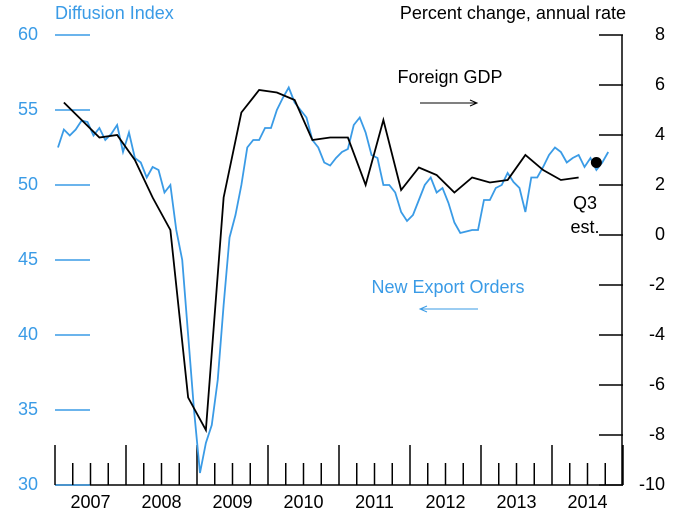 The width and height of the screenshot is (694, 525). I want to click on y2-tick-label: -8, so click(657, 434).